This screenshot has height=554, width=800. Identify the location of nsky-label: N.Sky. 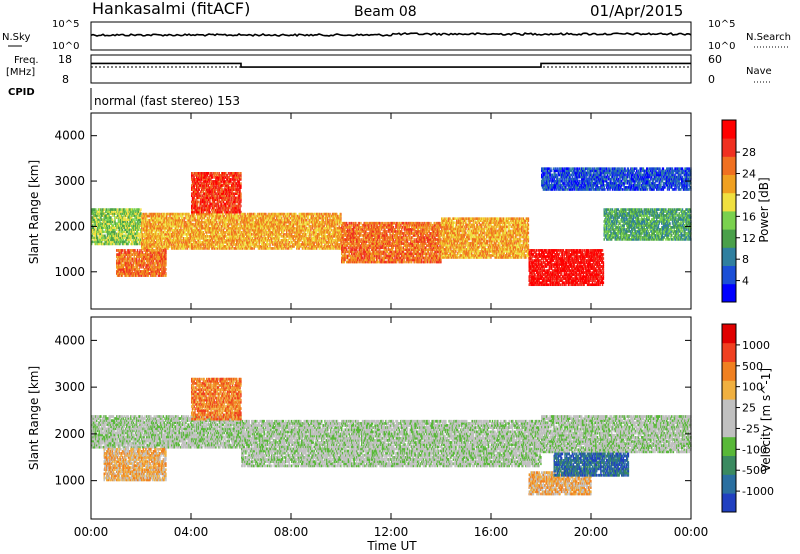
(16, 37).